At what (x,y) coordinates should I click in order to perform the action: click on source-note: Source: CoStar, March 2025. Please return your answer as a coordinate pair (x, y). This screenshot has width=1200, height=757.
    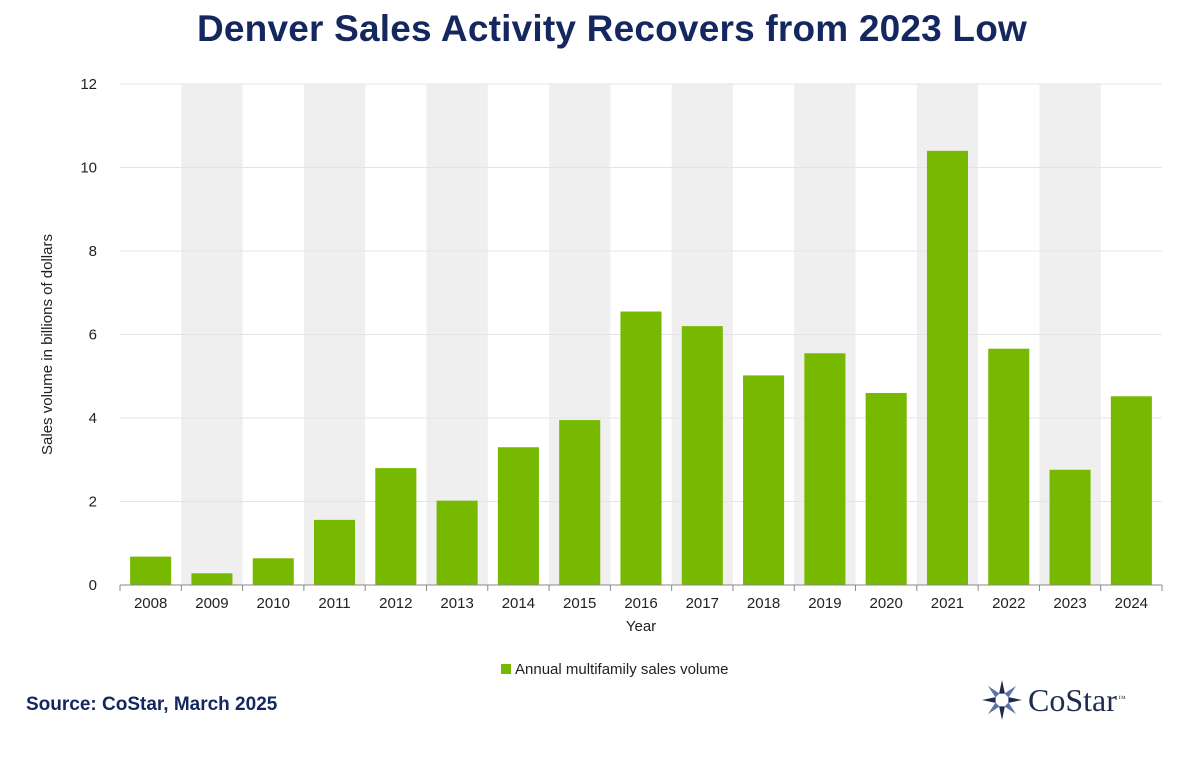
    Looking at the image, I should click on (152, 704).